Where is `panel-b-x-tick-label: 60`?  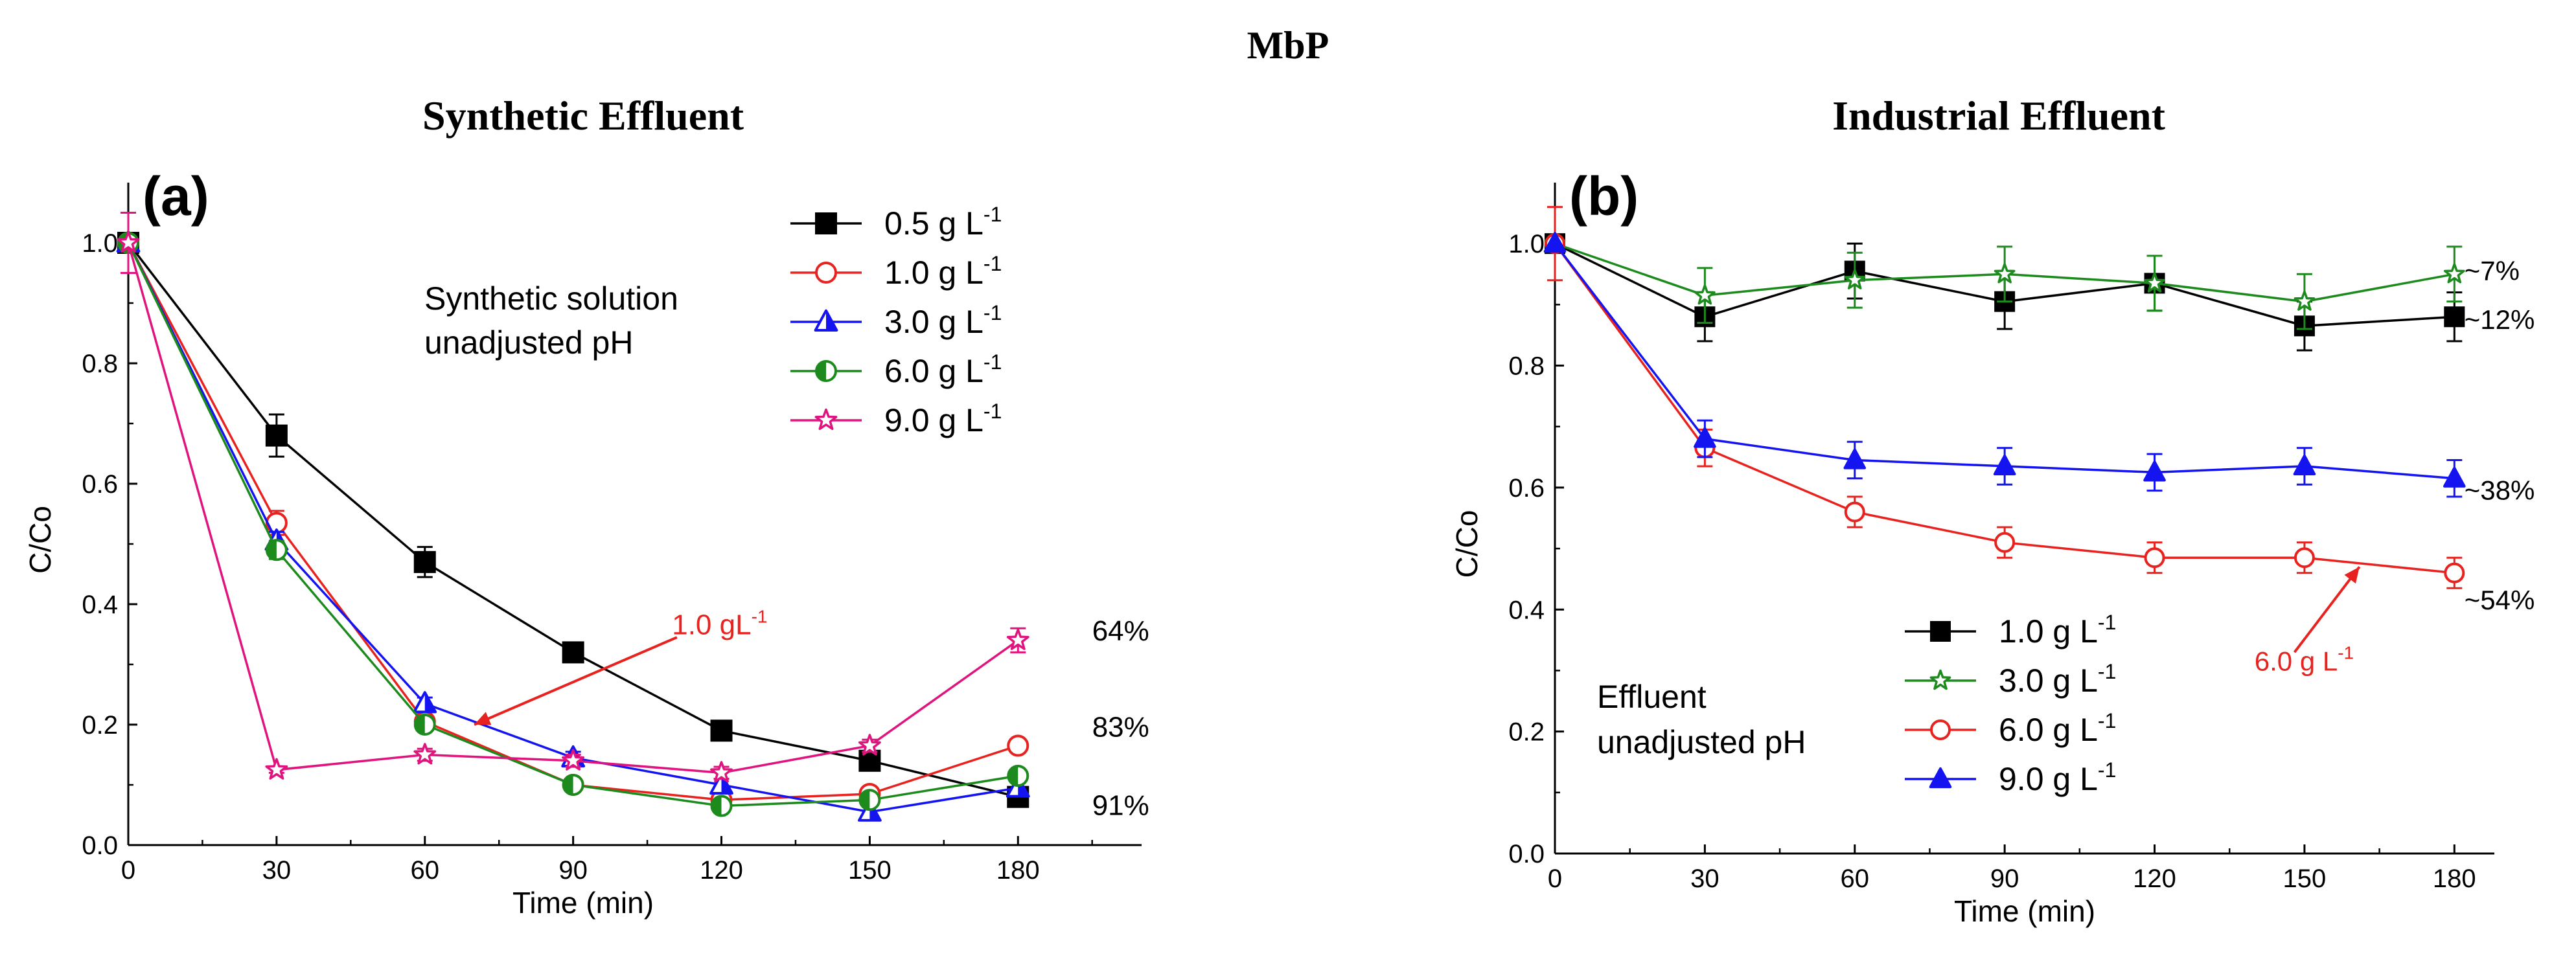
panel-b-x-tick-label: 60 is located at coordinates (1855, 879).